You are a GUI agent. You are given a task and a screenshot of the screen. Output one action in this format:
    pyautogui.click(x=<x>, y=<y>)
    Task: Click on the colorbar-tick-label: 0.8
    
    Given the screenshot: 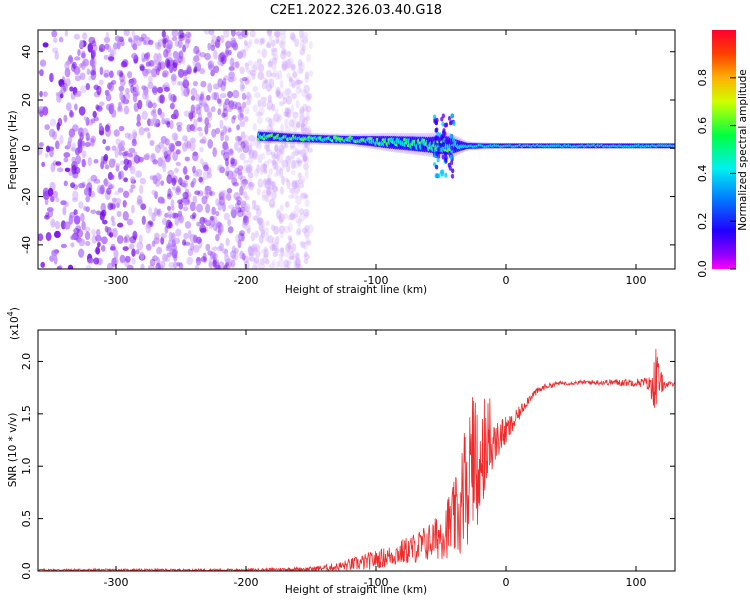 What is the action you would take?
    pyautogui.click(x=702, y=78)
    